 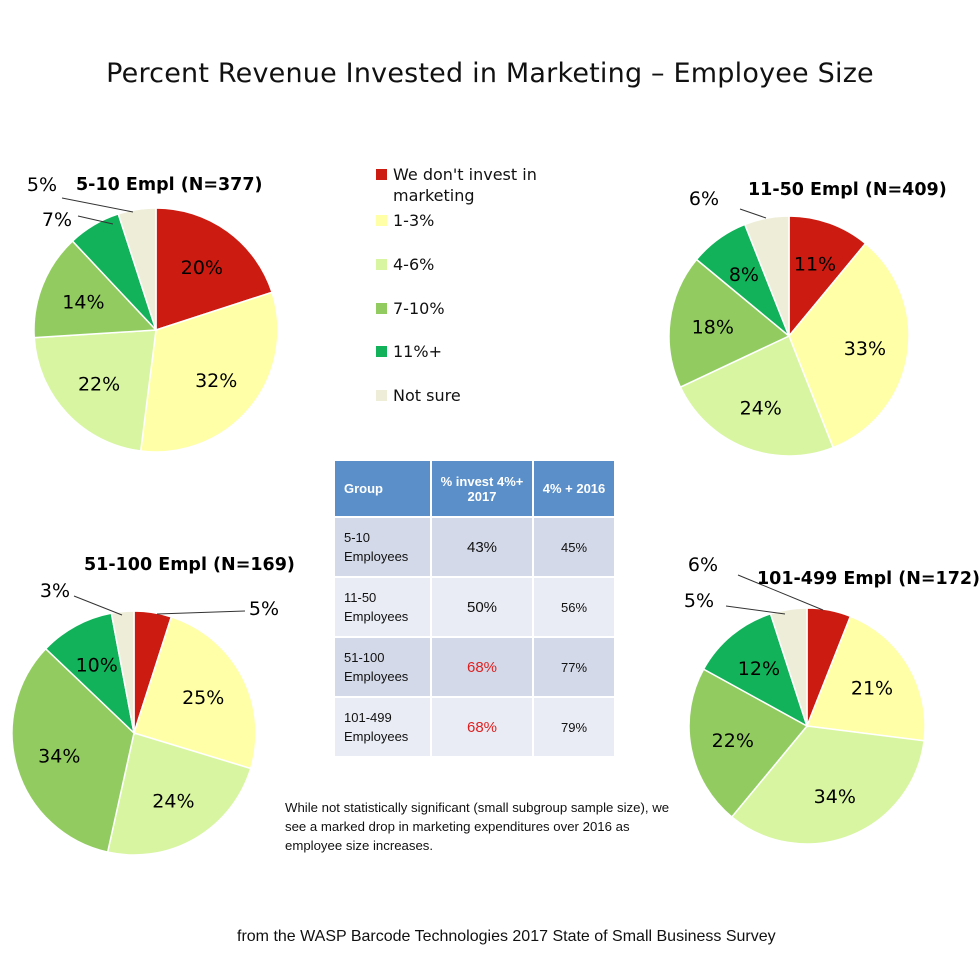 I want to click on legend-label: 7-10%, so click(x=419, y=308).